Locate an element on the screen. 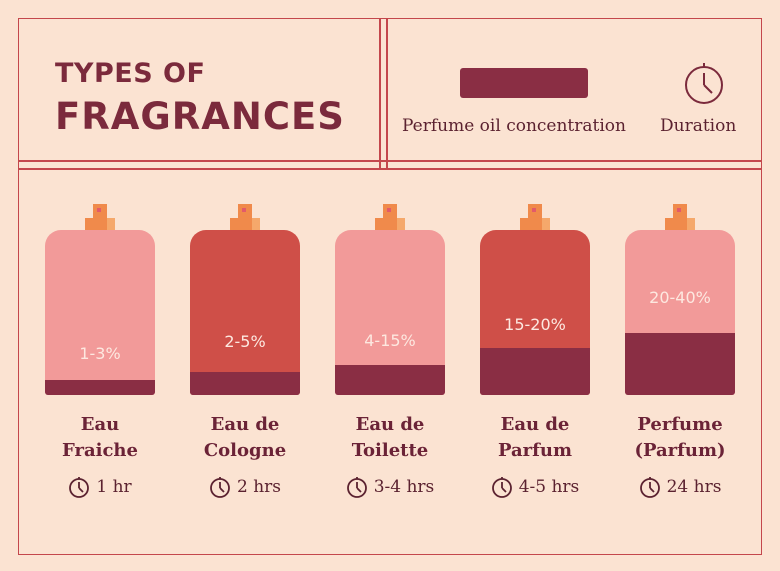 This screenshot has height=571, width=780. fragrance-item: 15-20% Eau de Parfum 4-5 hrs is located at coordinates (535, 355).